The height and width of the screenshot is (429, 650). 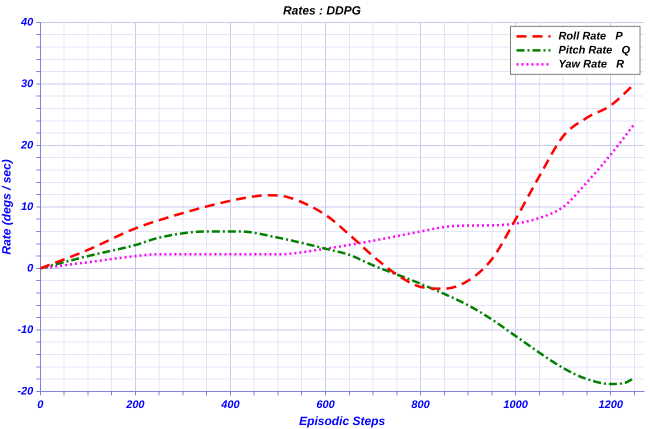 What do you see at coordinates (611, 405) in the screenshot?
I see `x-tick-label: 1200` at bounding box center [611, 405].